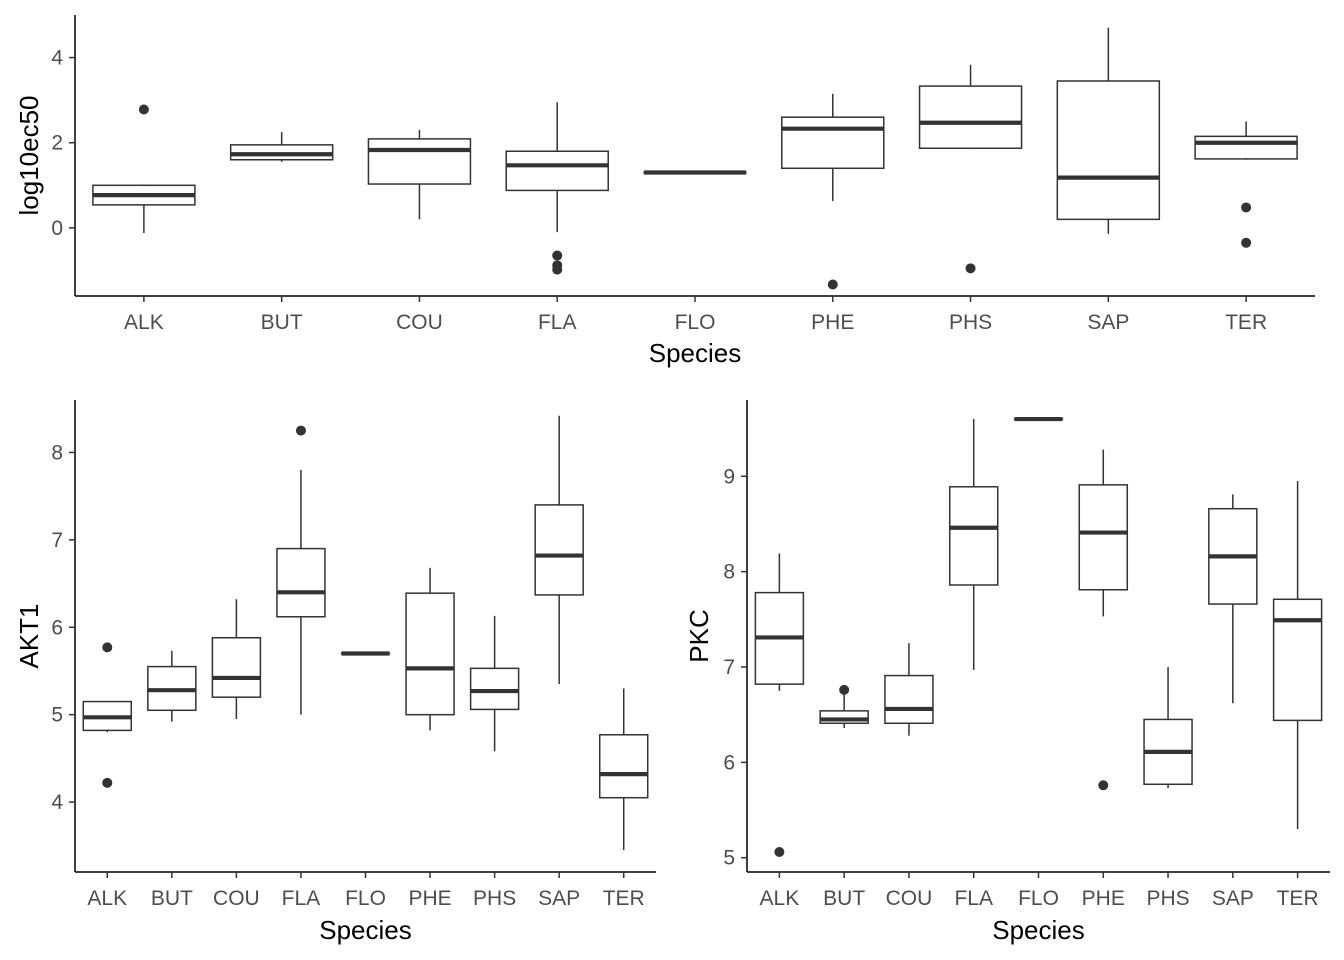 This screenshot has height=960, width=1344. What do you see at coordinates (699, 635) in the screenshot?
I see `y-axis-title: PKC` at bounding box center [699, 635].